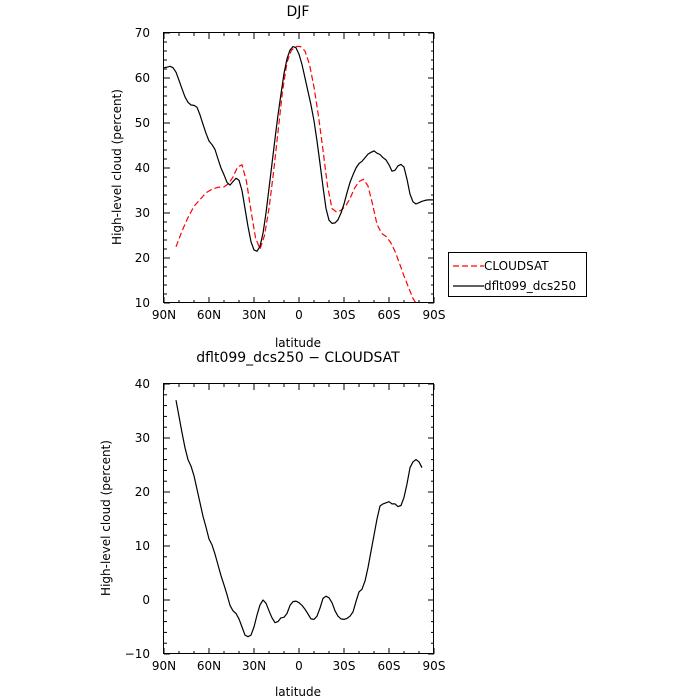 This screenshot has height=700, width=700. Describe the element at coordinates (146, 600) in the screenshot. I see `y-tick-label: 0` at that location.